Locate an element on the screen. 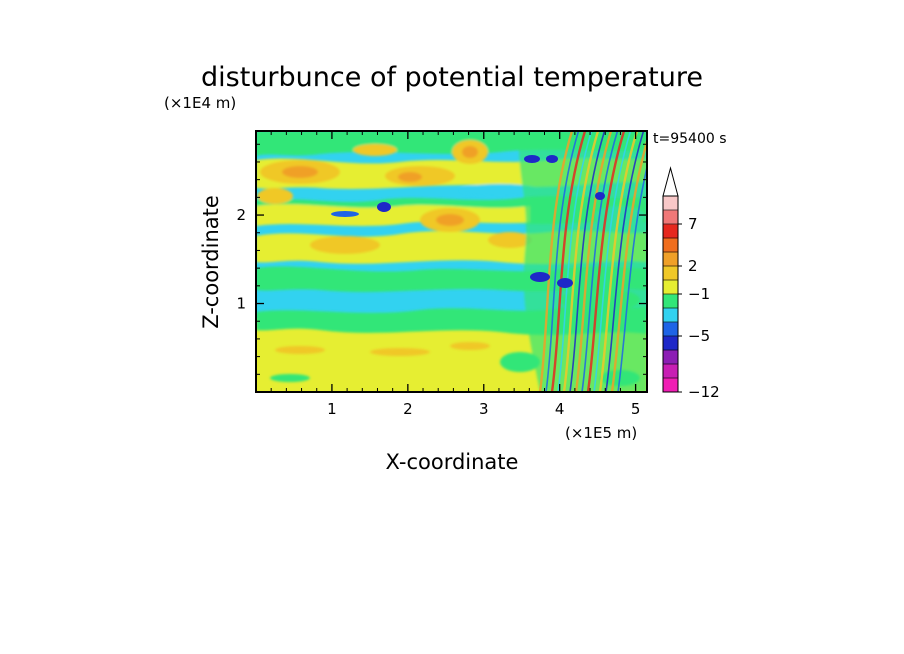 The width and height of the screenshot is (904, 654). colorbar: 7 2 −1 −5 −12 is located at coordinates (691, 283).